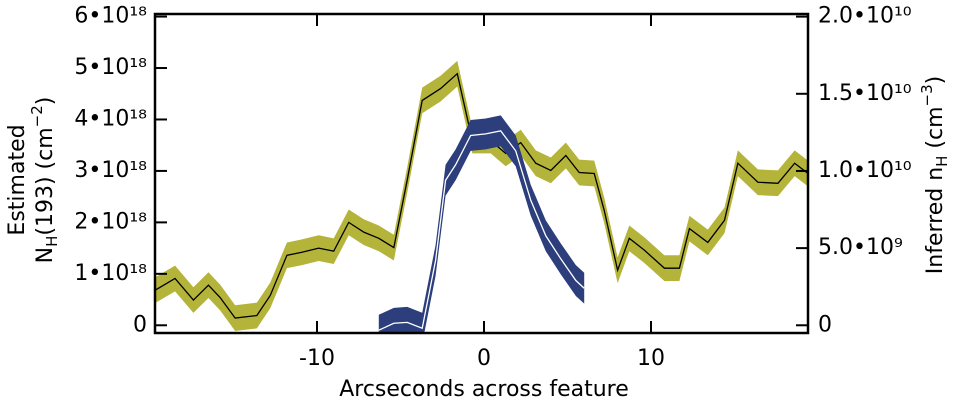  I want to click on x-tick-label: 10, so click(651, 358).